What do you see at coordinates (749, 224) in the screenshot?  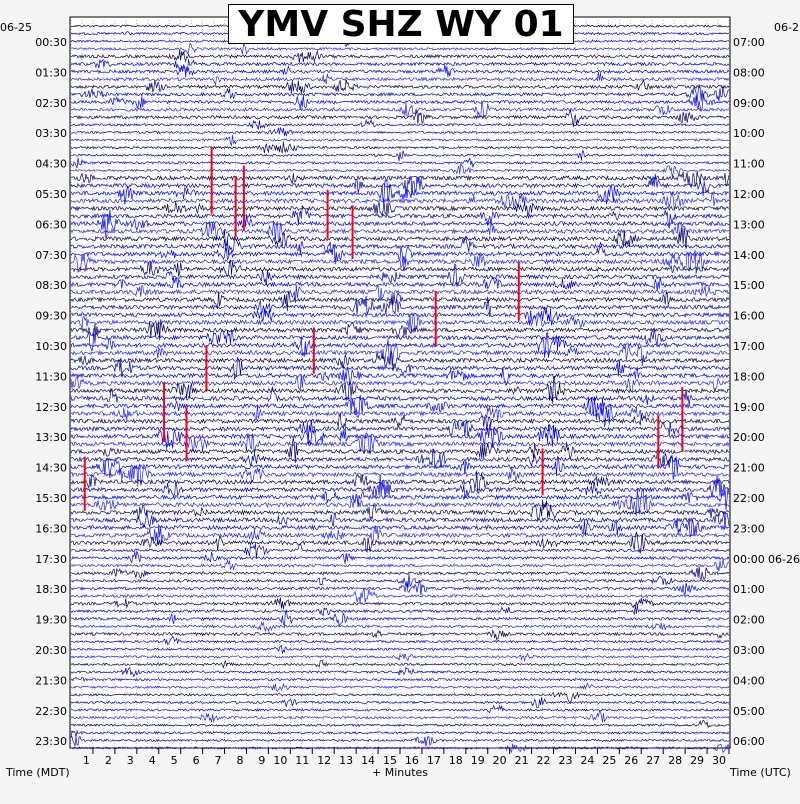 I see `right-hour-label: 13:00` at bounding box center [749, 224].